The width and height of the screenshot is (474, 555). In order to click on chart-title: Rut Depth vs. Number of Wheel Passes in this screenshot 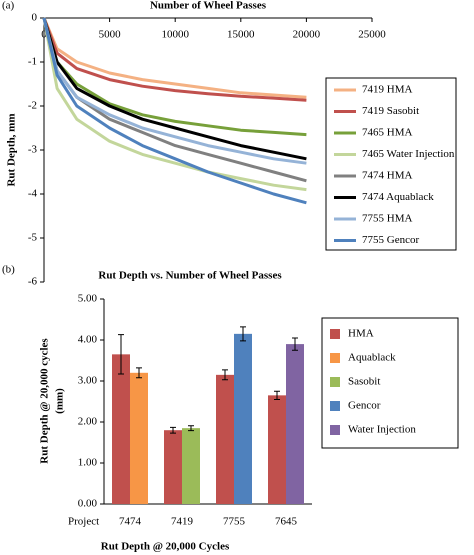, I will do `click(190, 276)`.